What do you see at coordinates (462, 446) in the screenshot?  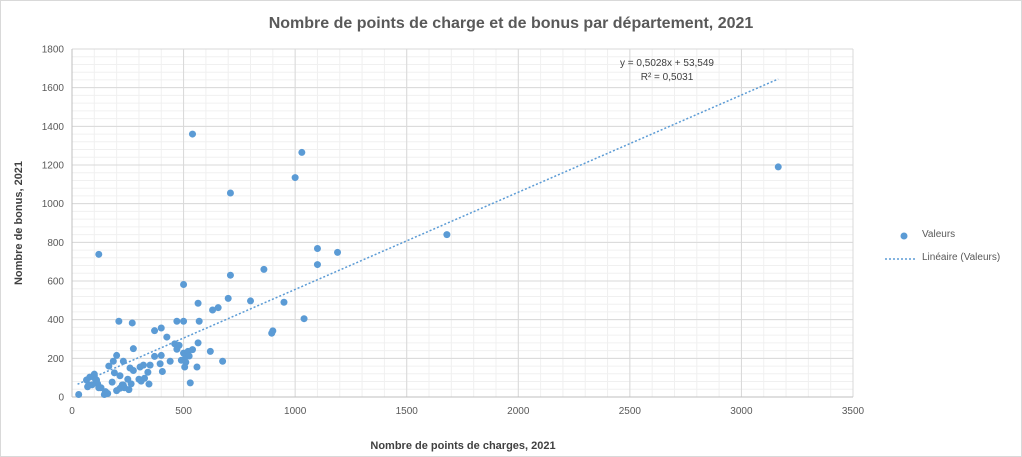 I see `x-axis-title: Nombre de points de charges, 2021` at bounding box center [462, 446].